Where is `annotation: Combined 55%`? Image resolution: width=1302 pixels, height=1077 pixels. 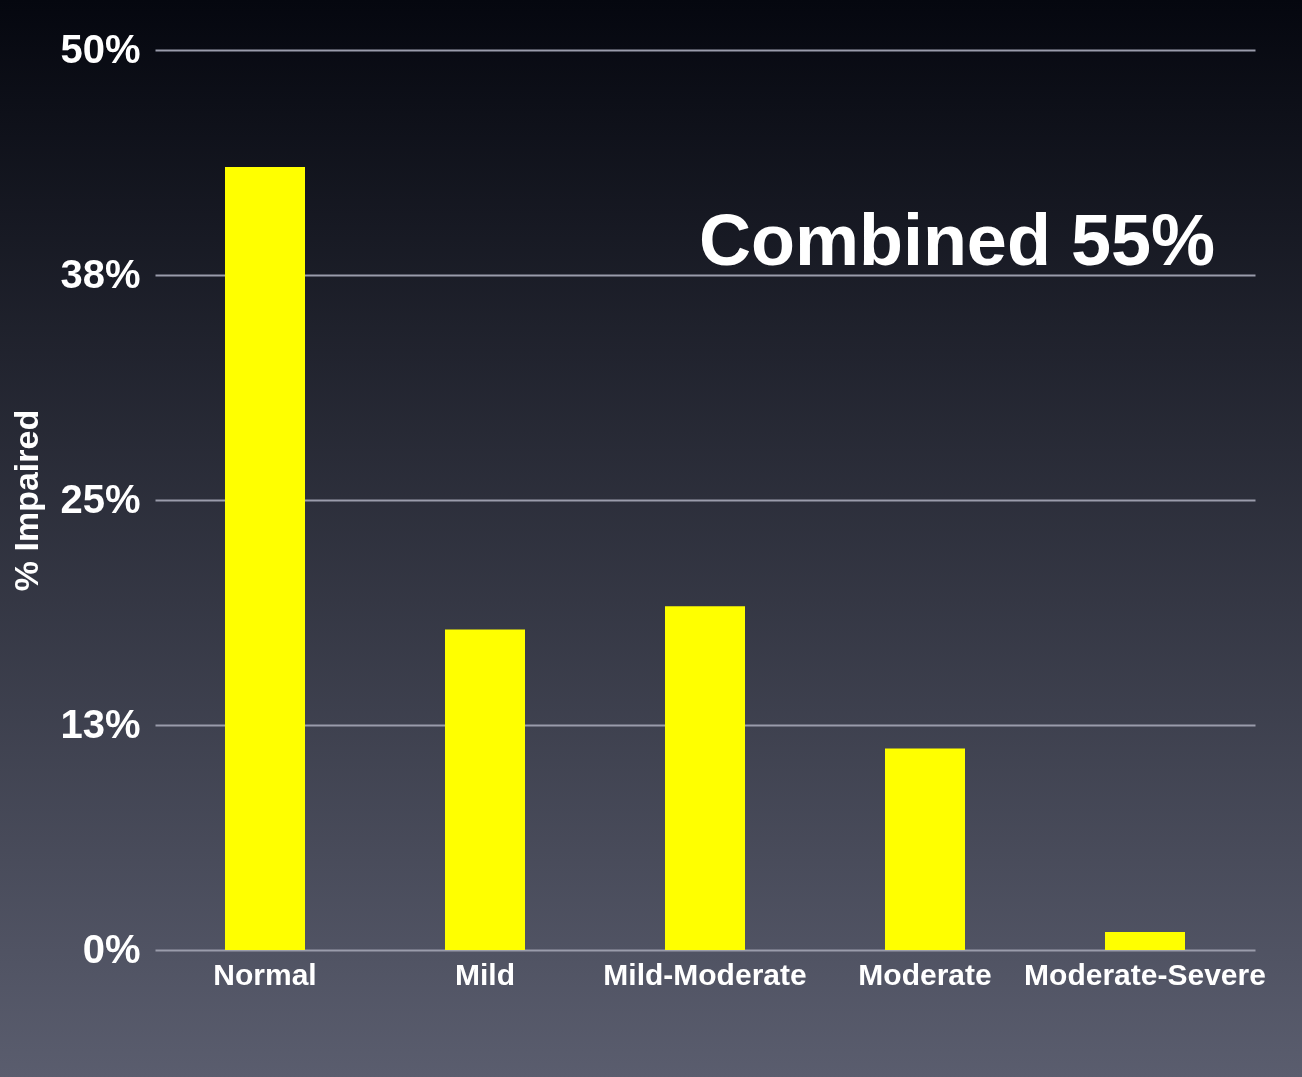
annotation: Combined 55% is located at coordinates (956, 240).